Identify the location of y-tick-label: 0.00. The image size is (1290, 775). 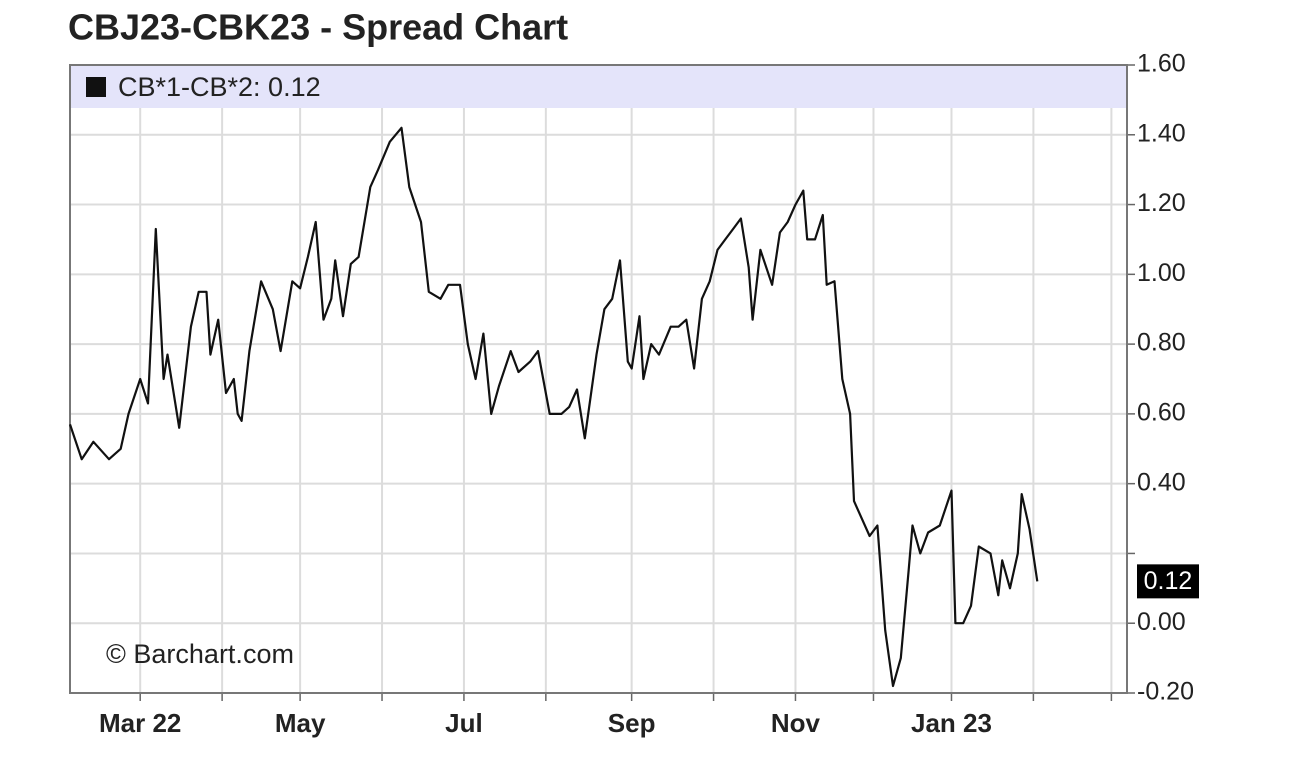
(1161, 622).